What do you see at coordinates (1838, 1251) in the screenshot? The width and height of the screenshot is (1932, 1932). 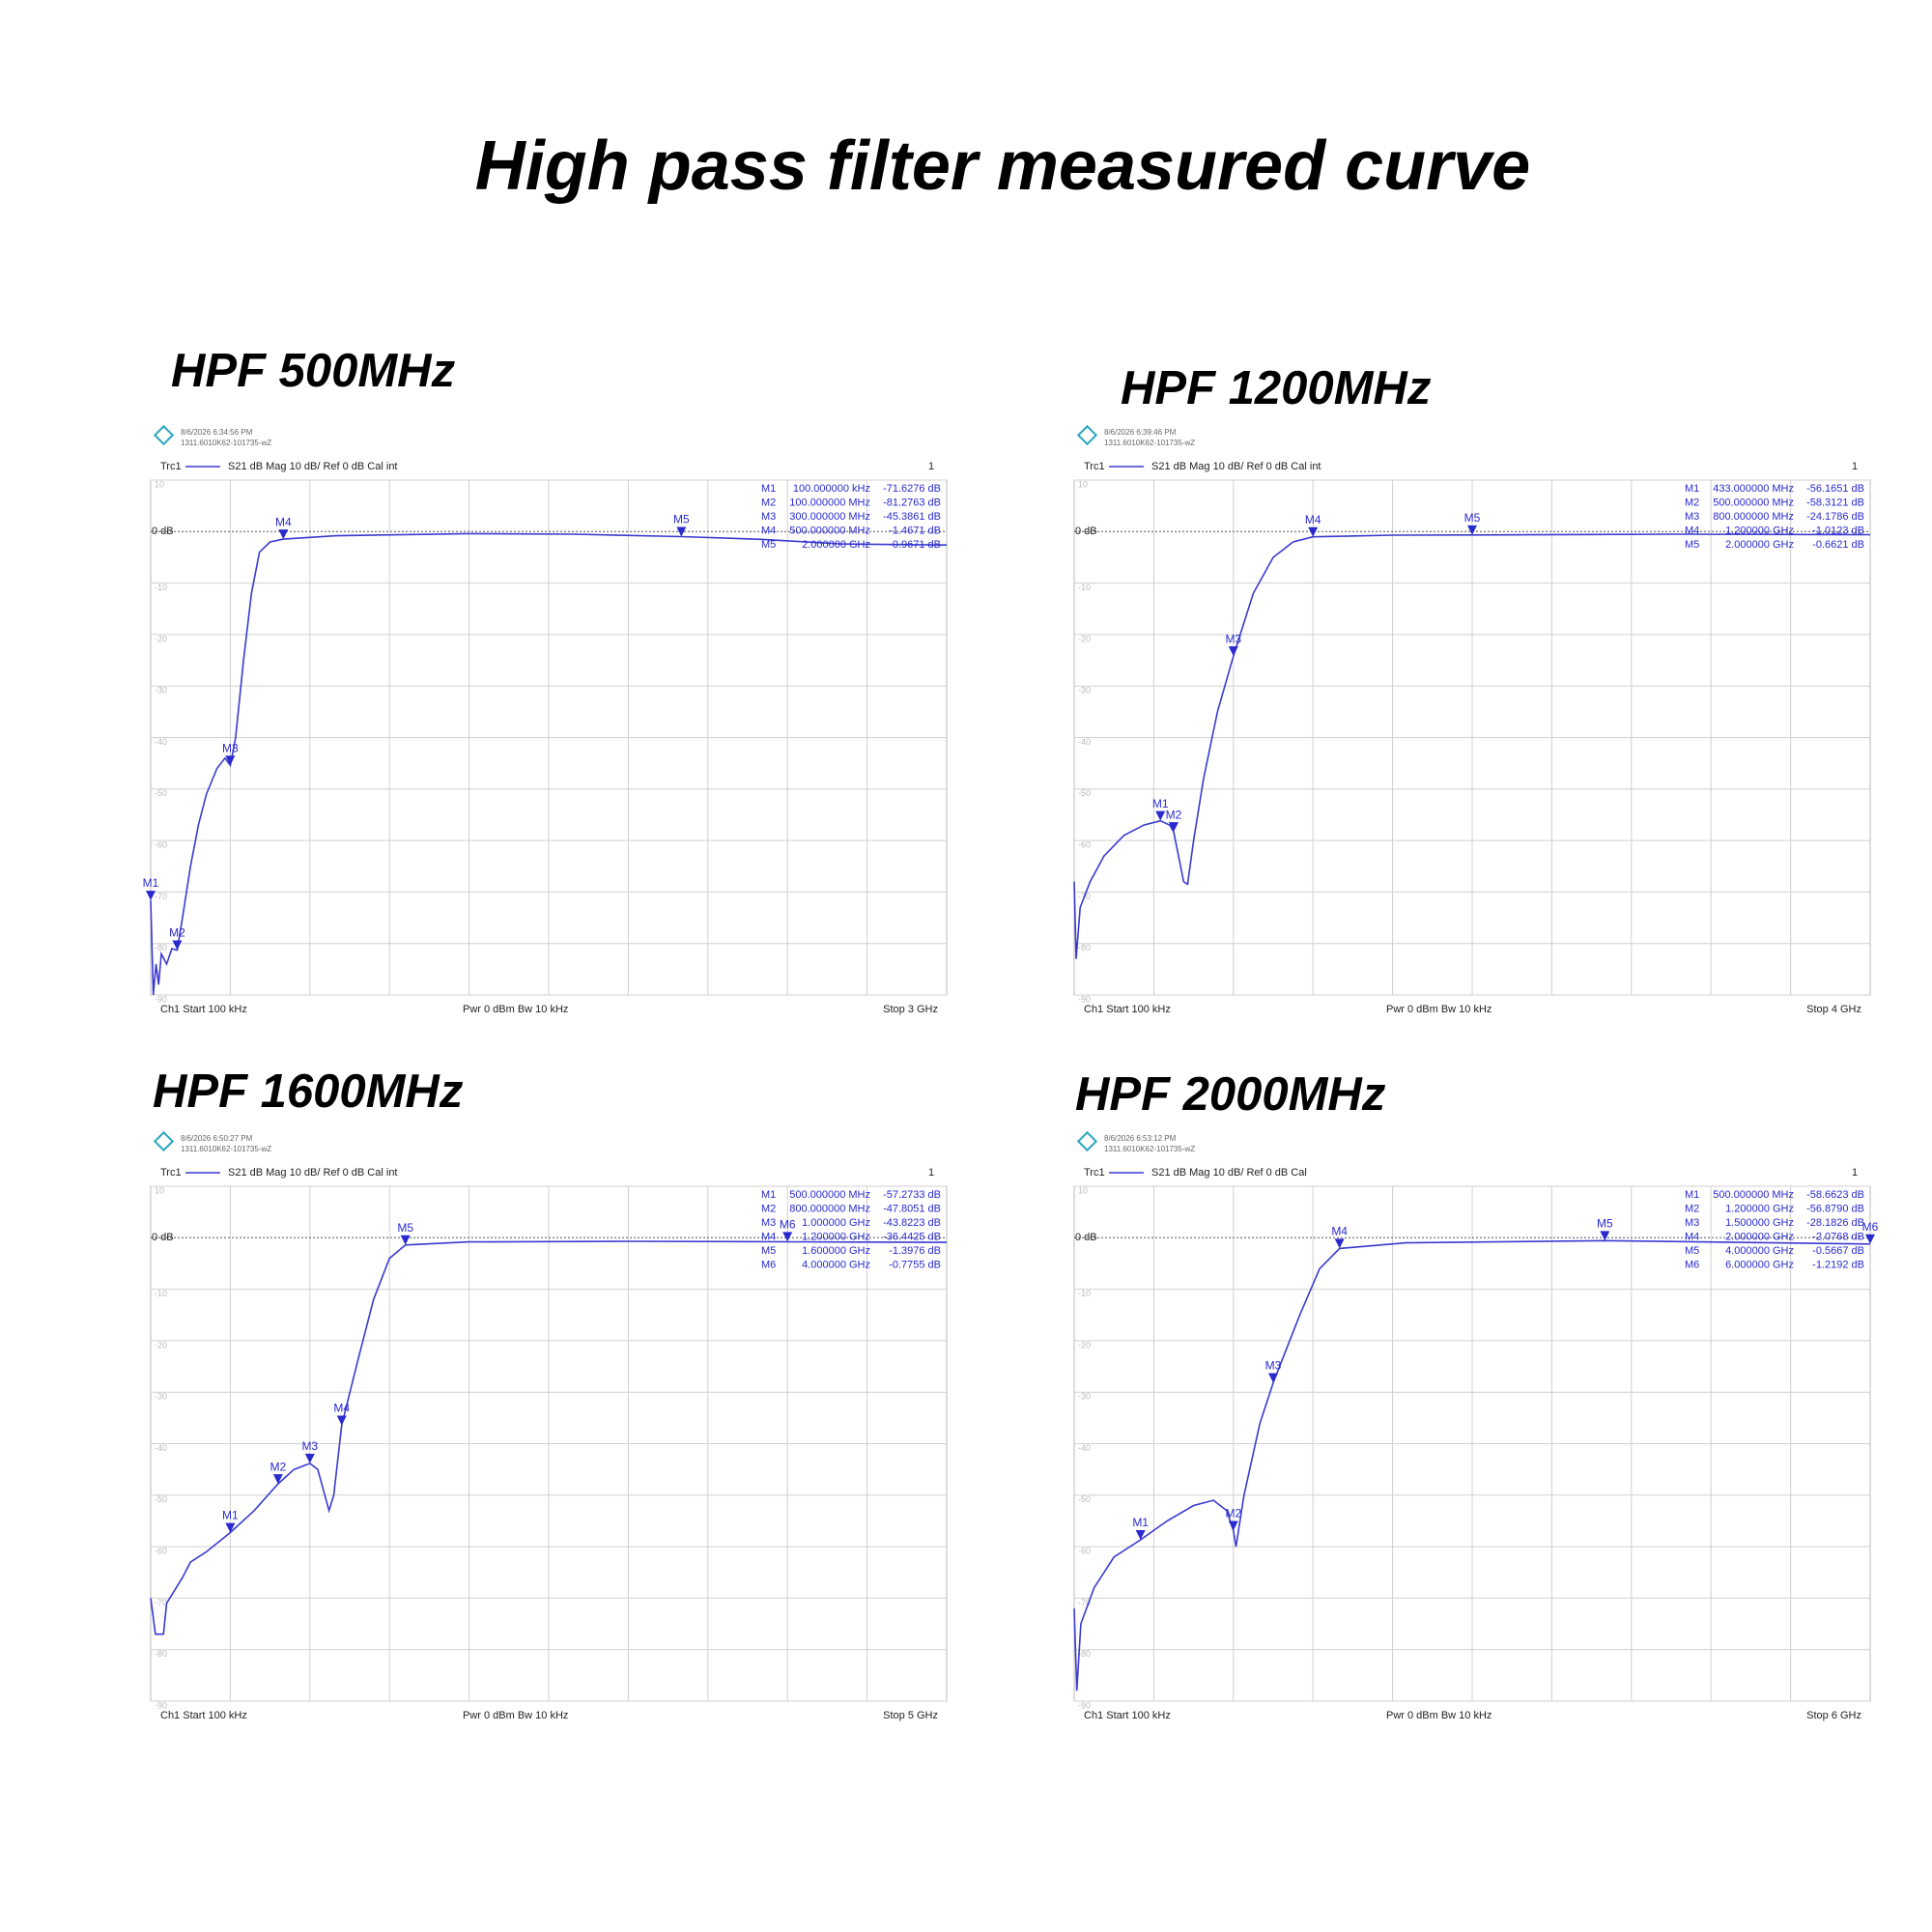 I see `marker-table-value: -0.5667 dB` at bounding box center [1838, 1251].